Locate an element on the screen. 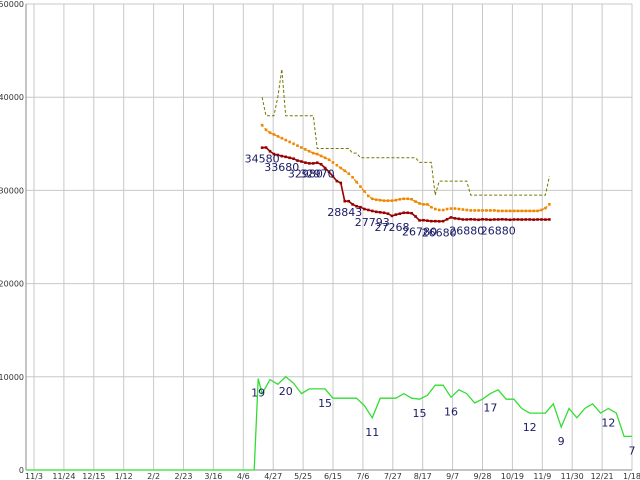  data-label-count: 12 is located at coordinates (608, 422).